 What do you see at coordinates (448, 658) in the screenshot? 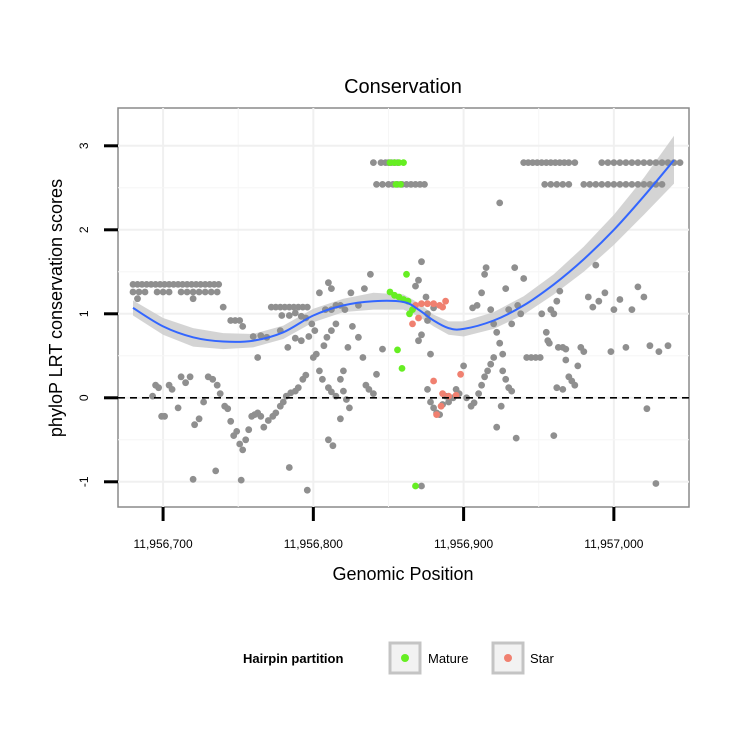
I see `legend-label-mature: Mature` at bounding box center [448, 658].